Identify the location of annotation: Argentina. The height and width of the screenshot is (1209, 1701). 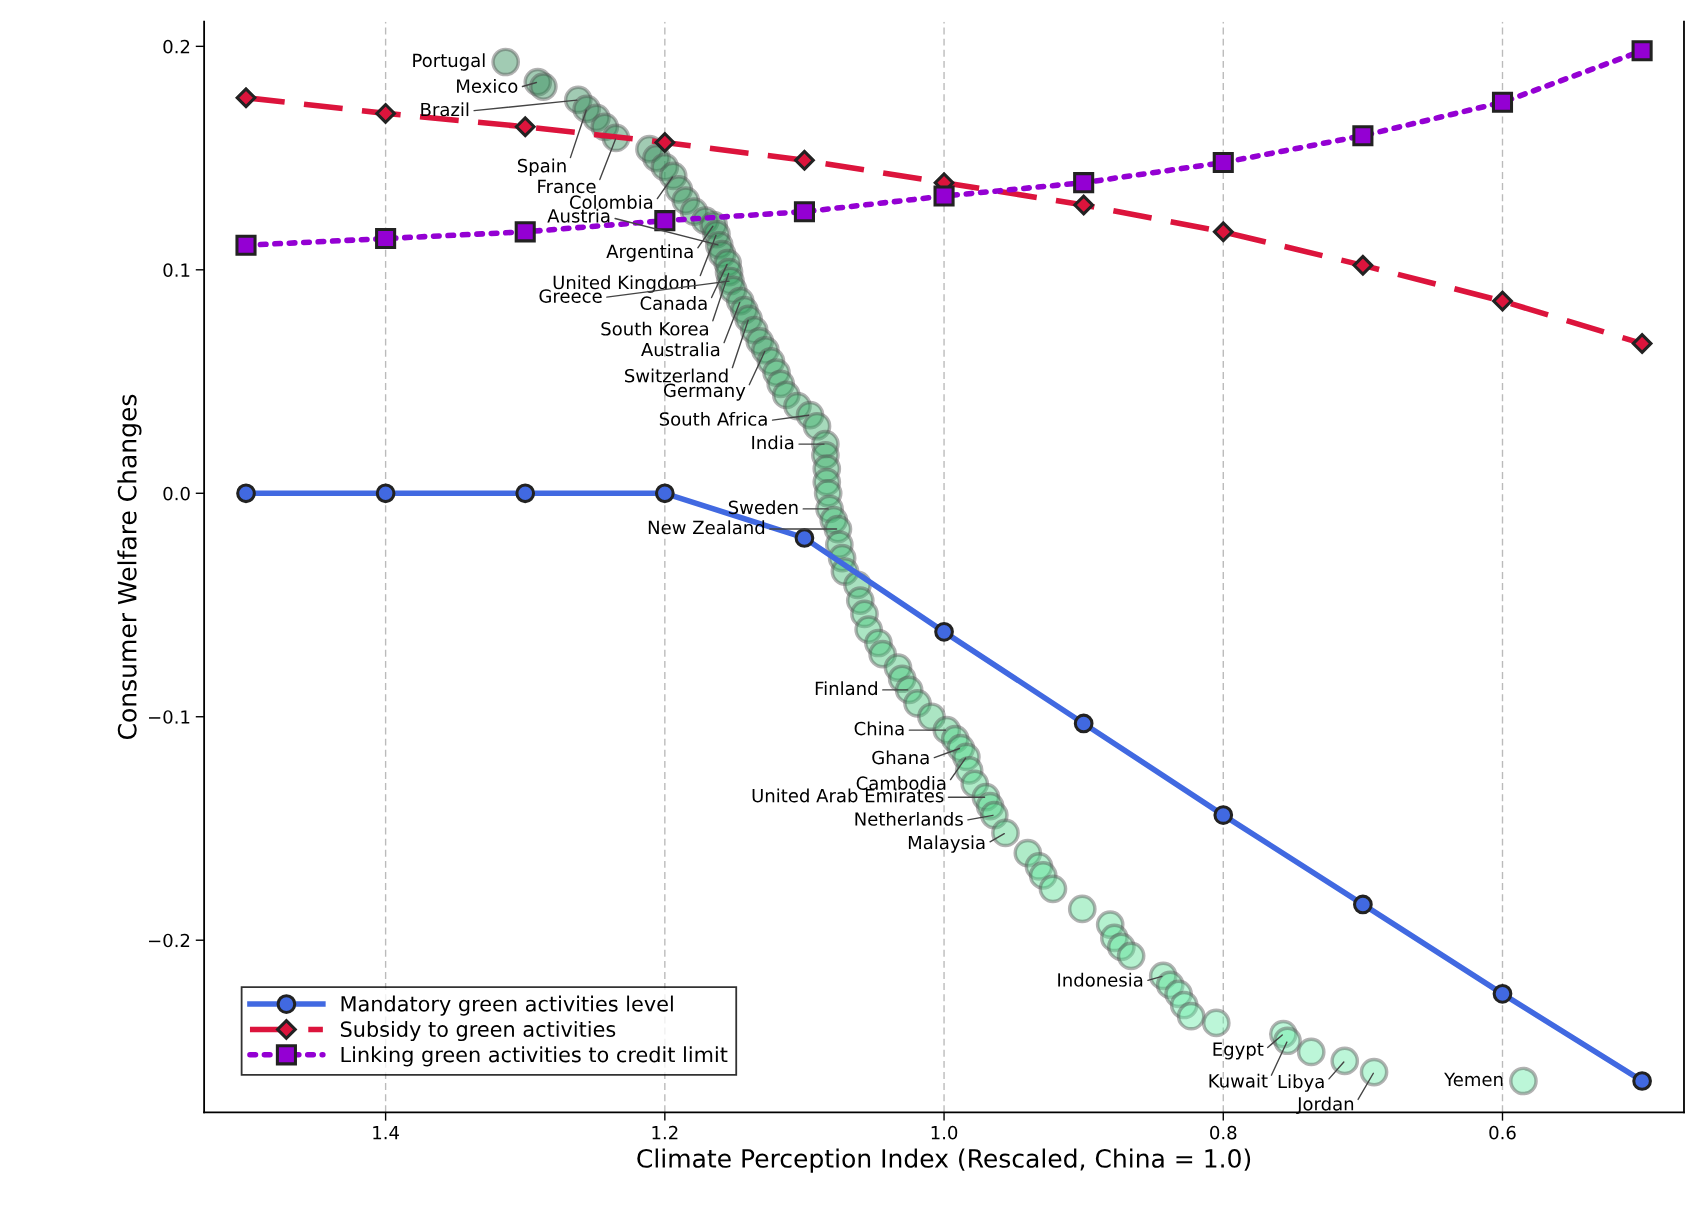
(649, 253).